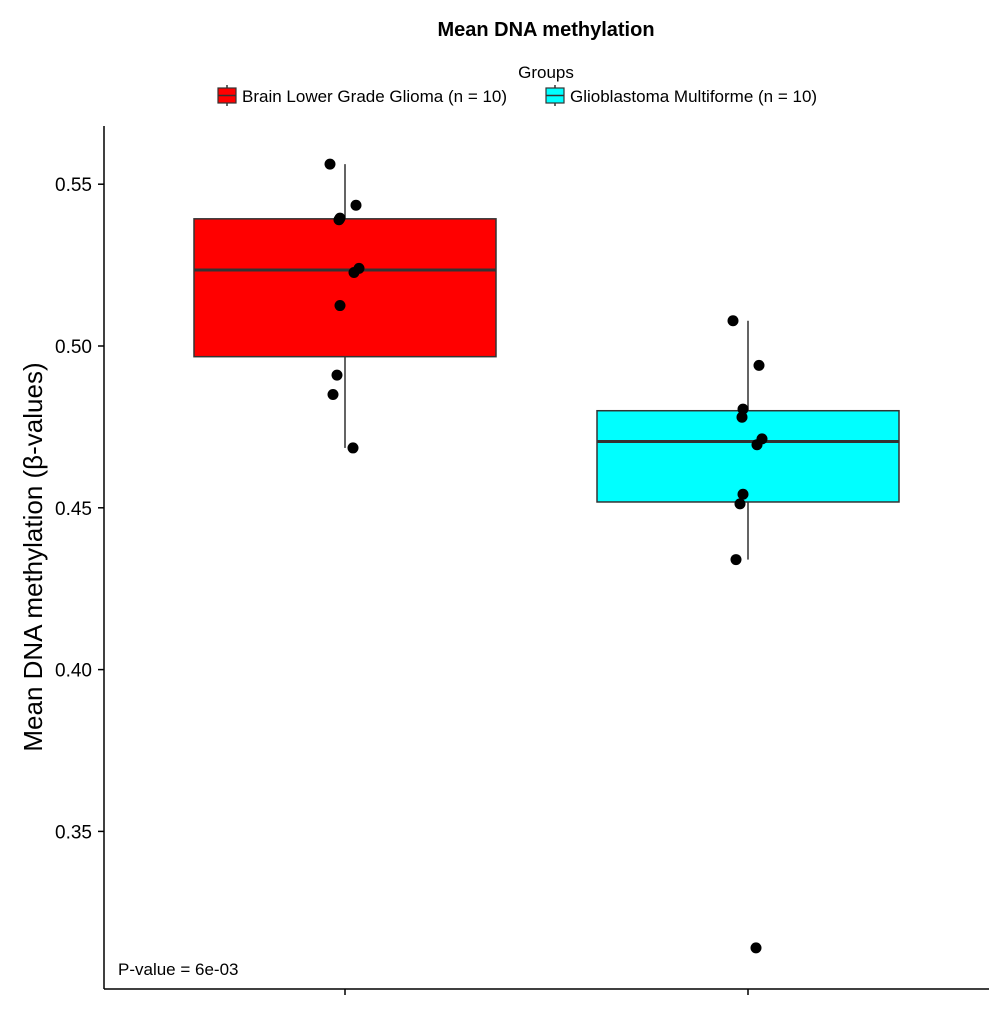 The width and height of the screenshot is (1000, 1010). Describe the element at coordinates (546, 72) in the screenshot. I see `legend-title: Groups` at that location.